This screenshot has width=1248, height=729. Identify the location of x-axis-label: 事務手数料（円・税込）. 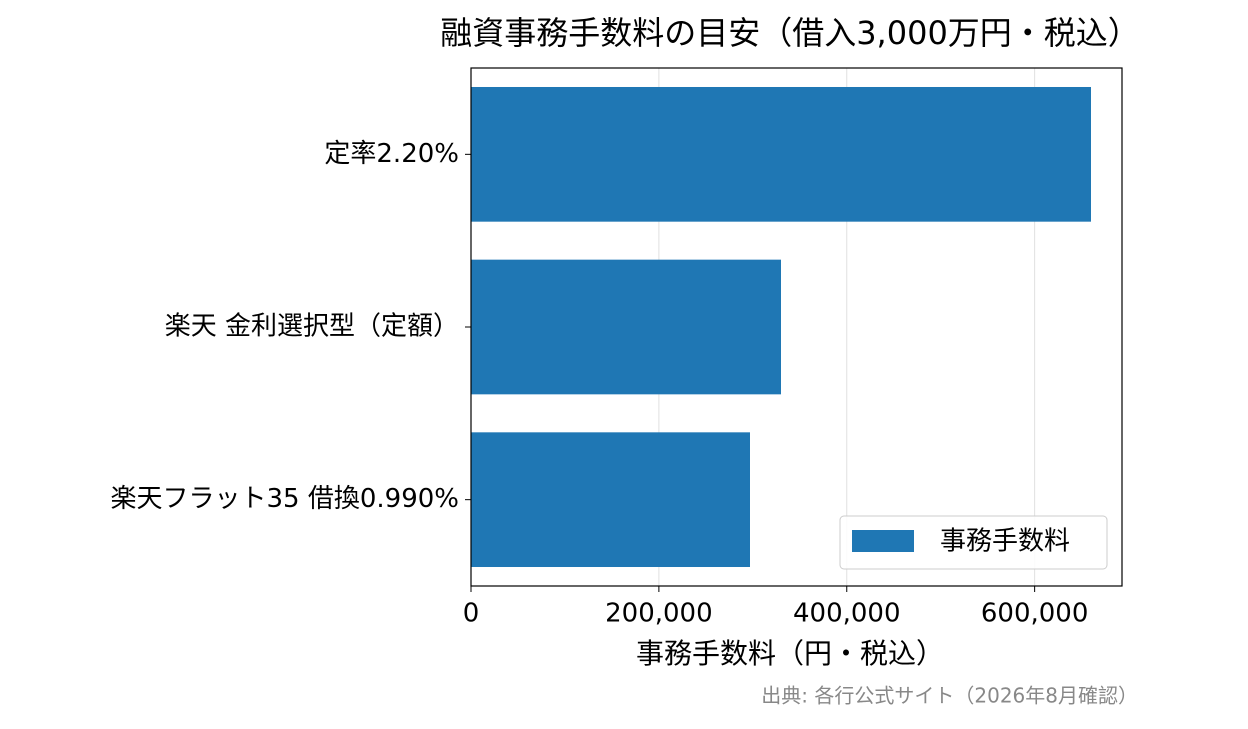
(790, 653).